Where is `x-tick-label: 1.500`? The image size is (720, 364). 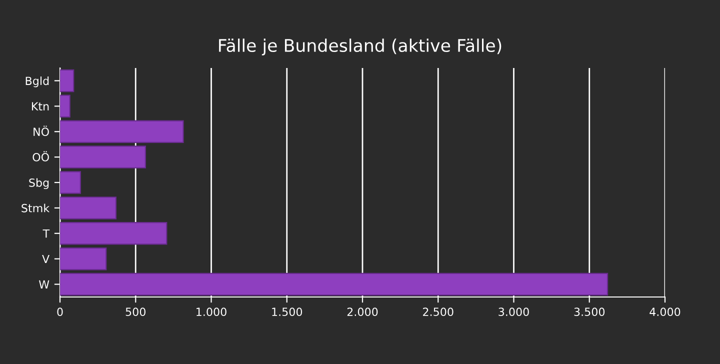
x-tick-label: 1.500 is located at coordinates (287, 312).